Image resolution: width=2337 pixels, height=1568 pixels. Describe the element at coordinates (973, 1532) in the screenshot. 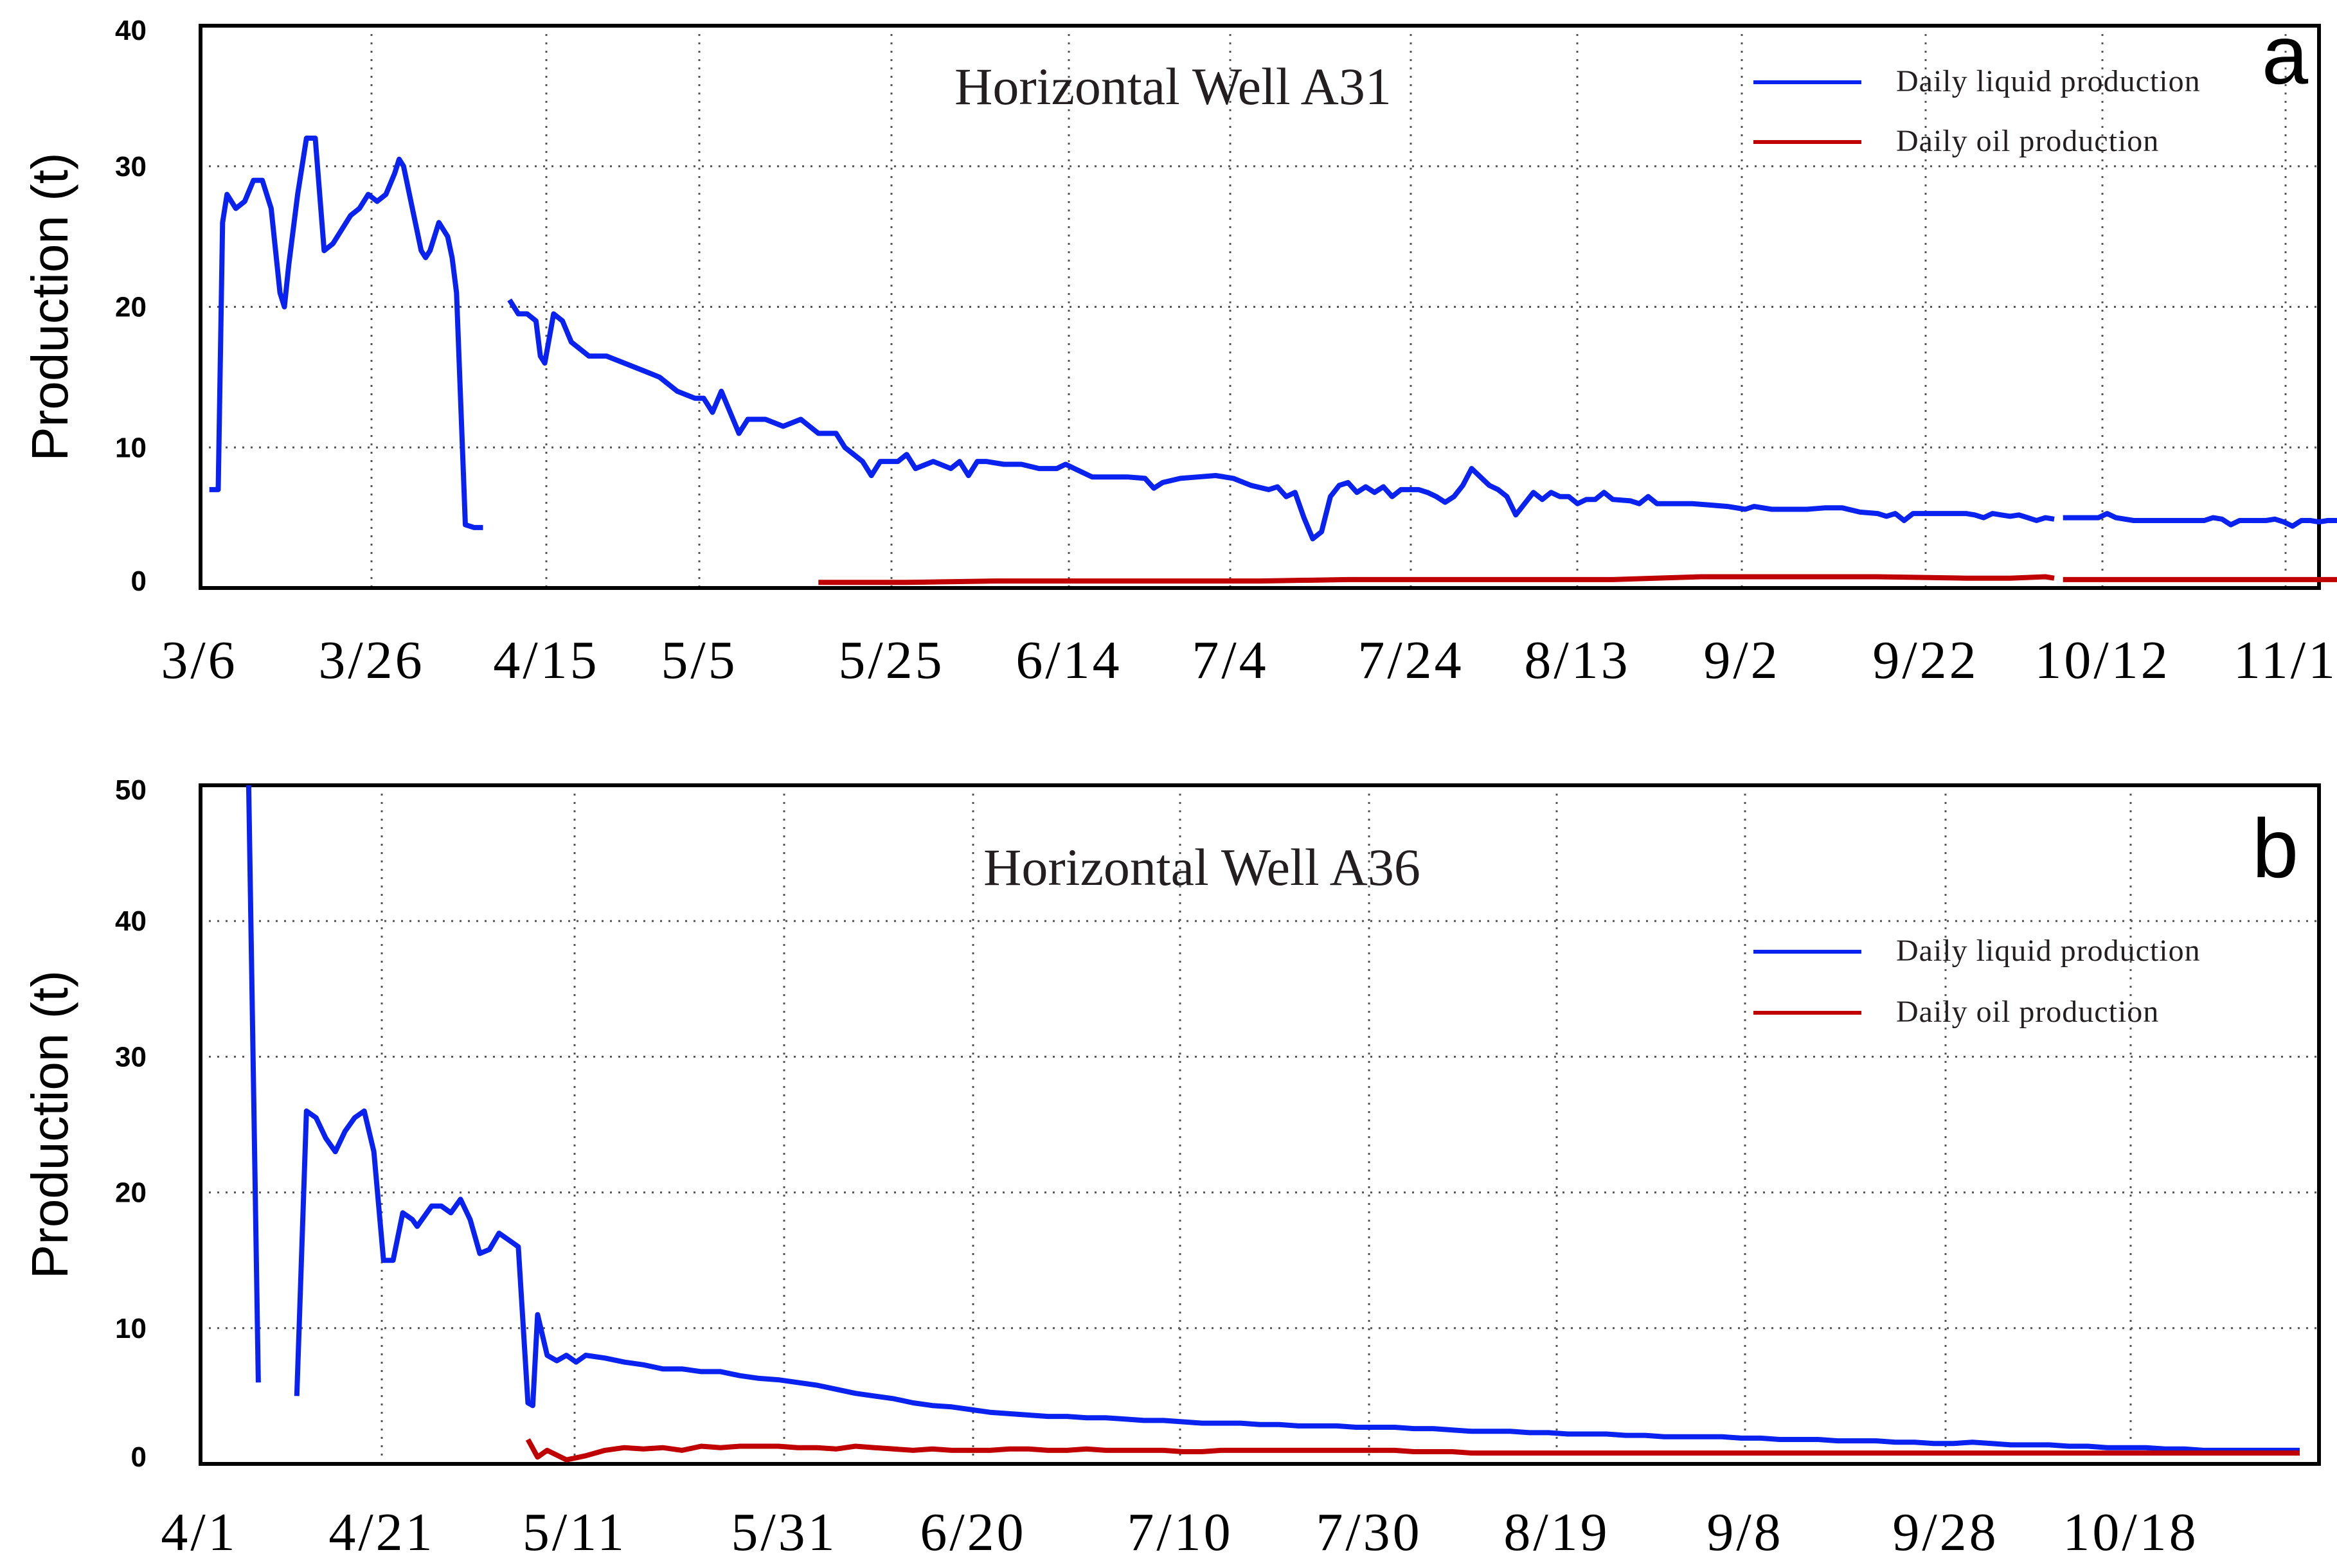

I see `x-tick-label: 6/20` at that location.